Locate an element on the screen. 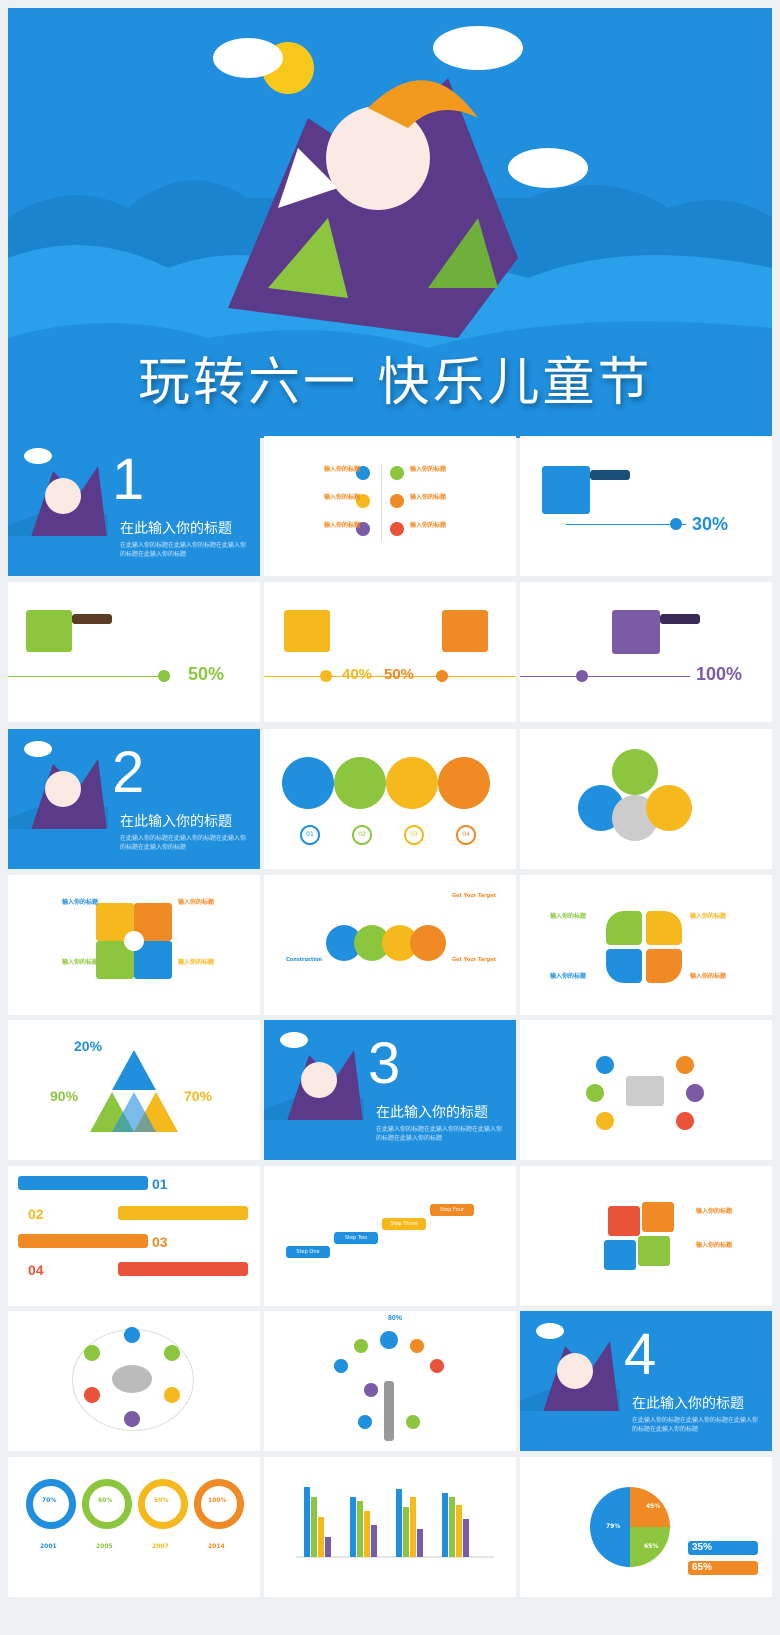 This screenshot has width=780, height=1635. label-tag is located at coordinates (92, 619).